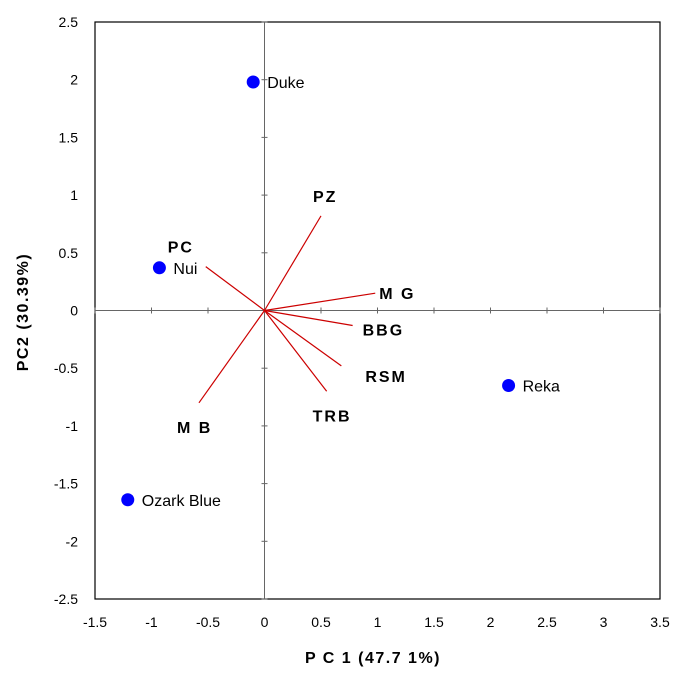 This screenshot has width=676, height=675. Describe the element at coordinates (194, 428) in the screenshot. I see `vector-label: M B` at that location.